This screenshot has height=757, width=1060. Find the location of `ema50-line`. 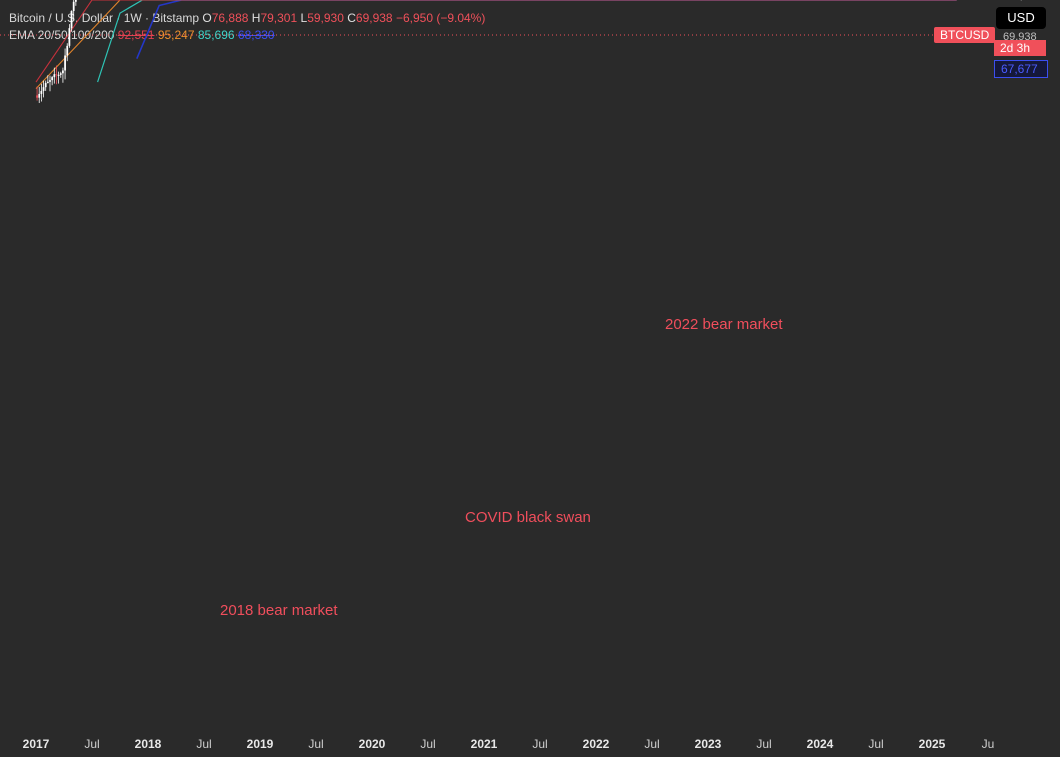

ema50-line is located at coordinates (496, 44).